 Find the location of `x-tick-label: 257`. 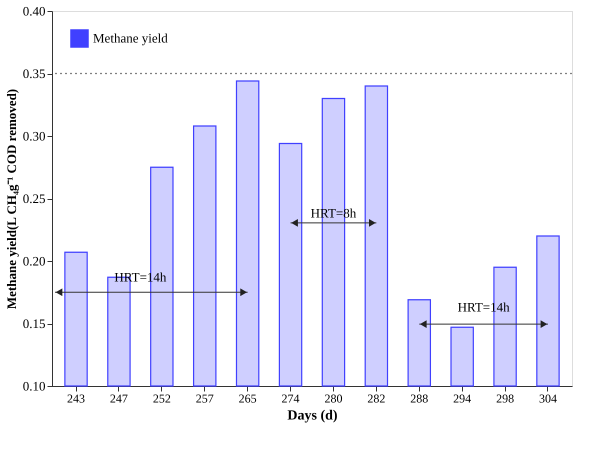

x-tick-label: 257 is located at coordinates (205, 399).